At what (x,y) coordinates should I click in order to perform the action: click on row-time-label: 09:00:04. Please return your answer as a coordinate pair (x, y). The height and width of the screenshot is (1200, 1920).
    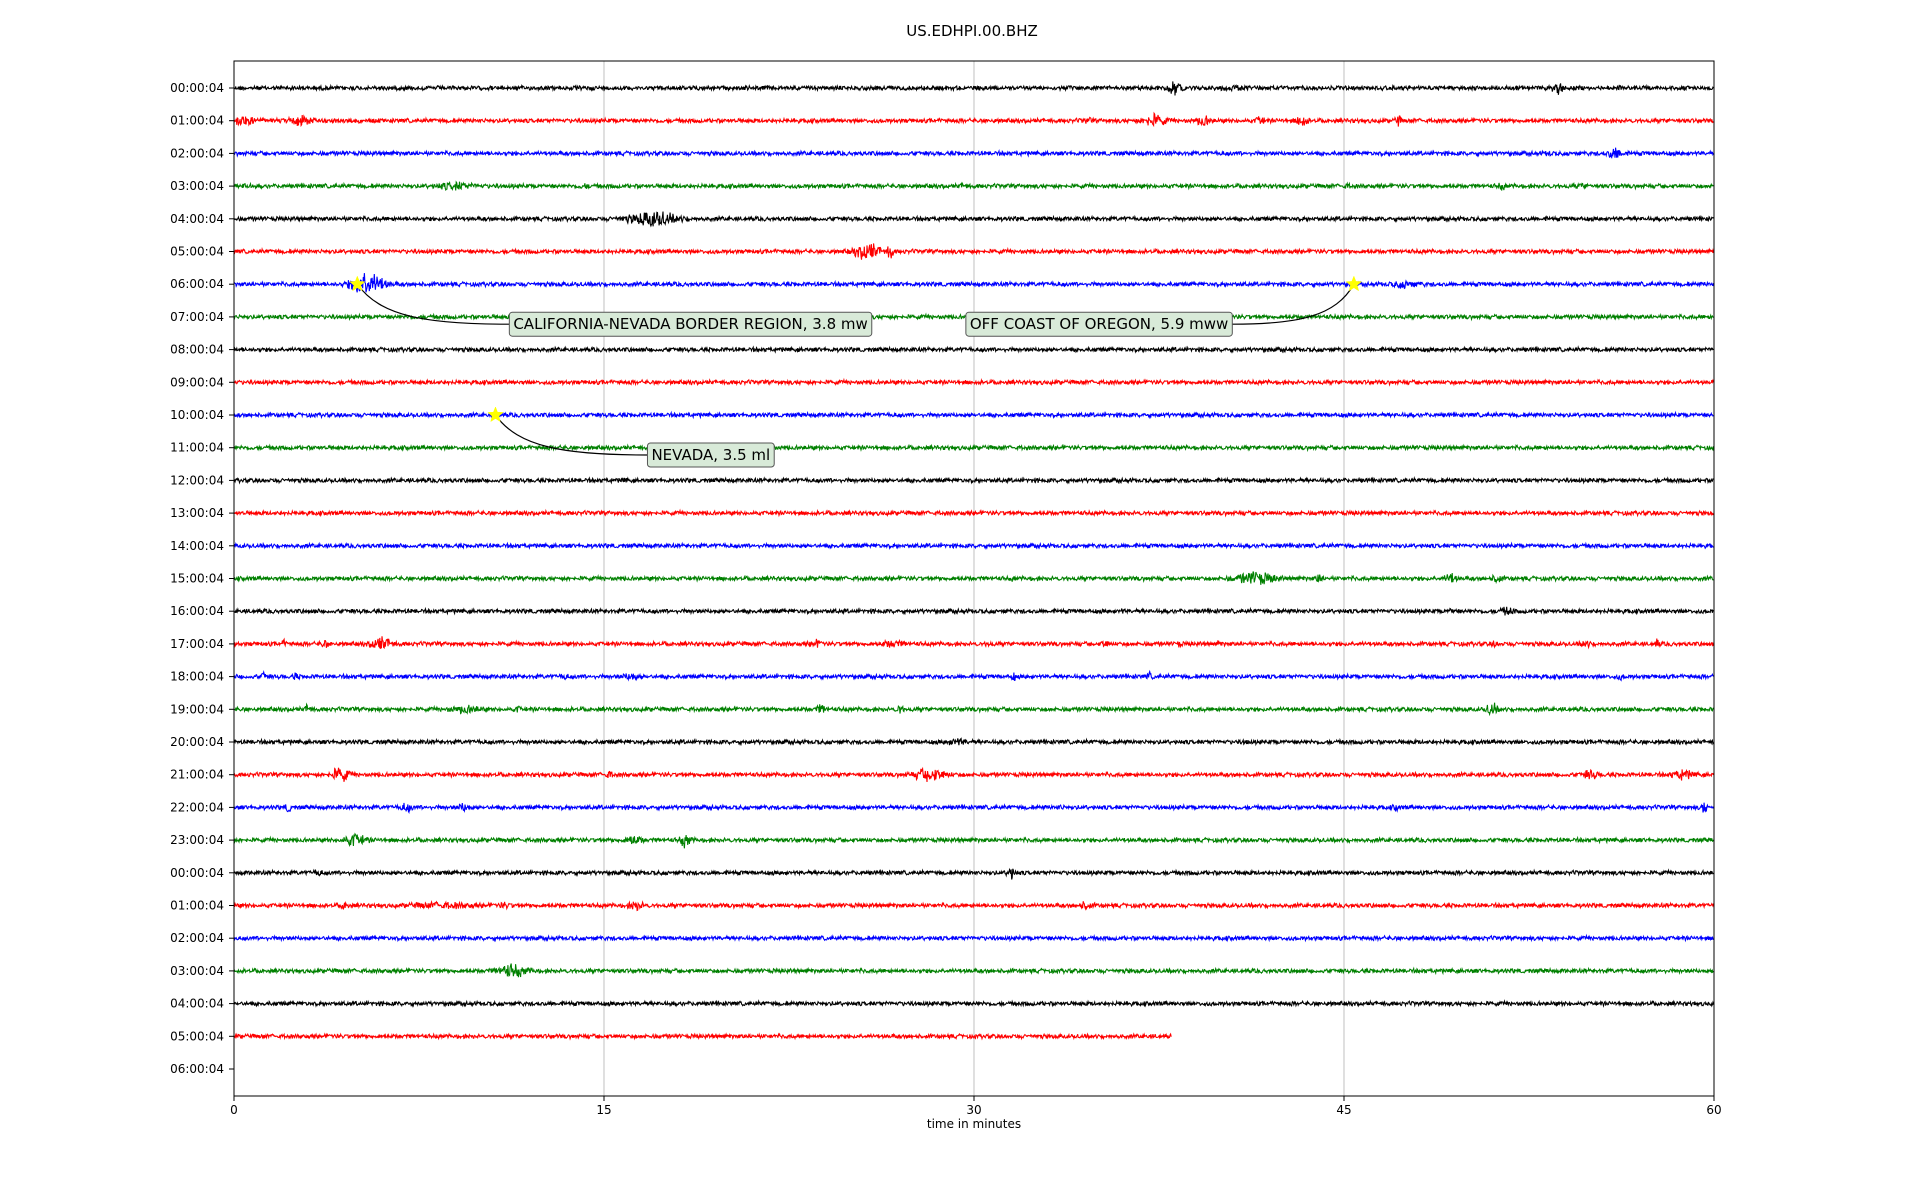
    Looking at the image, I should click on (197, 382).